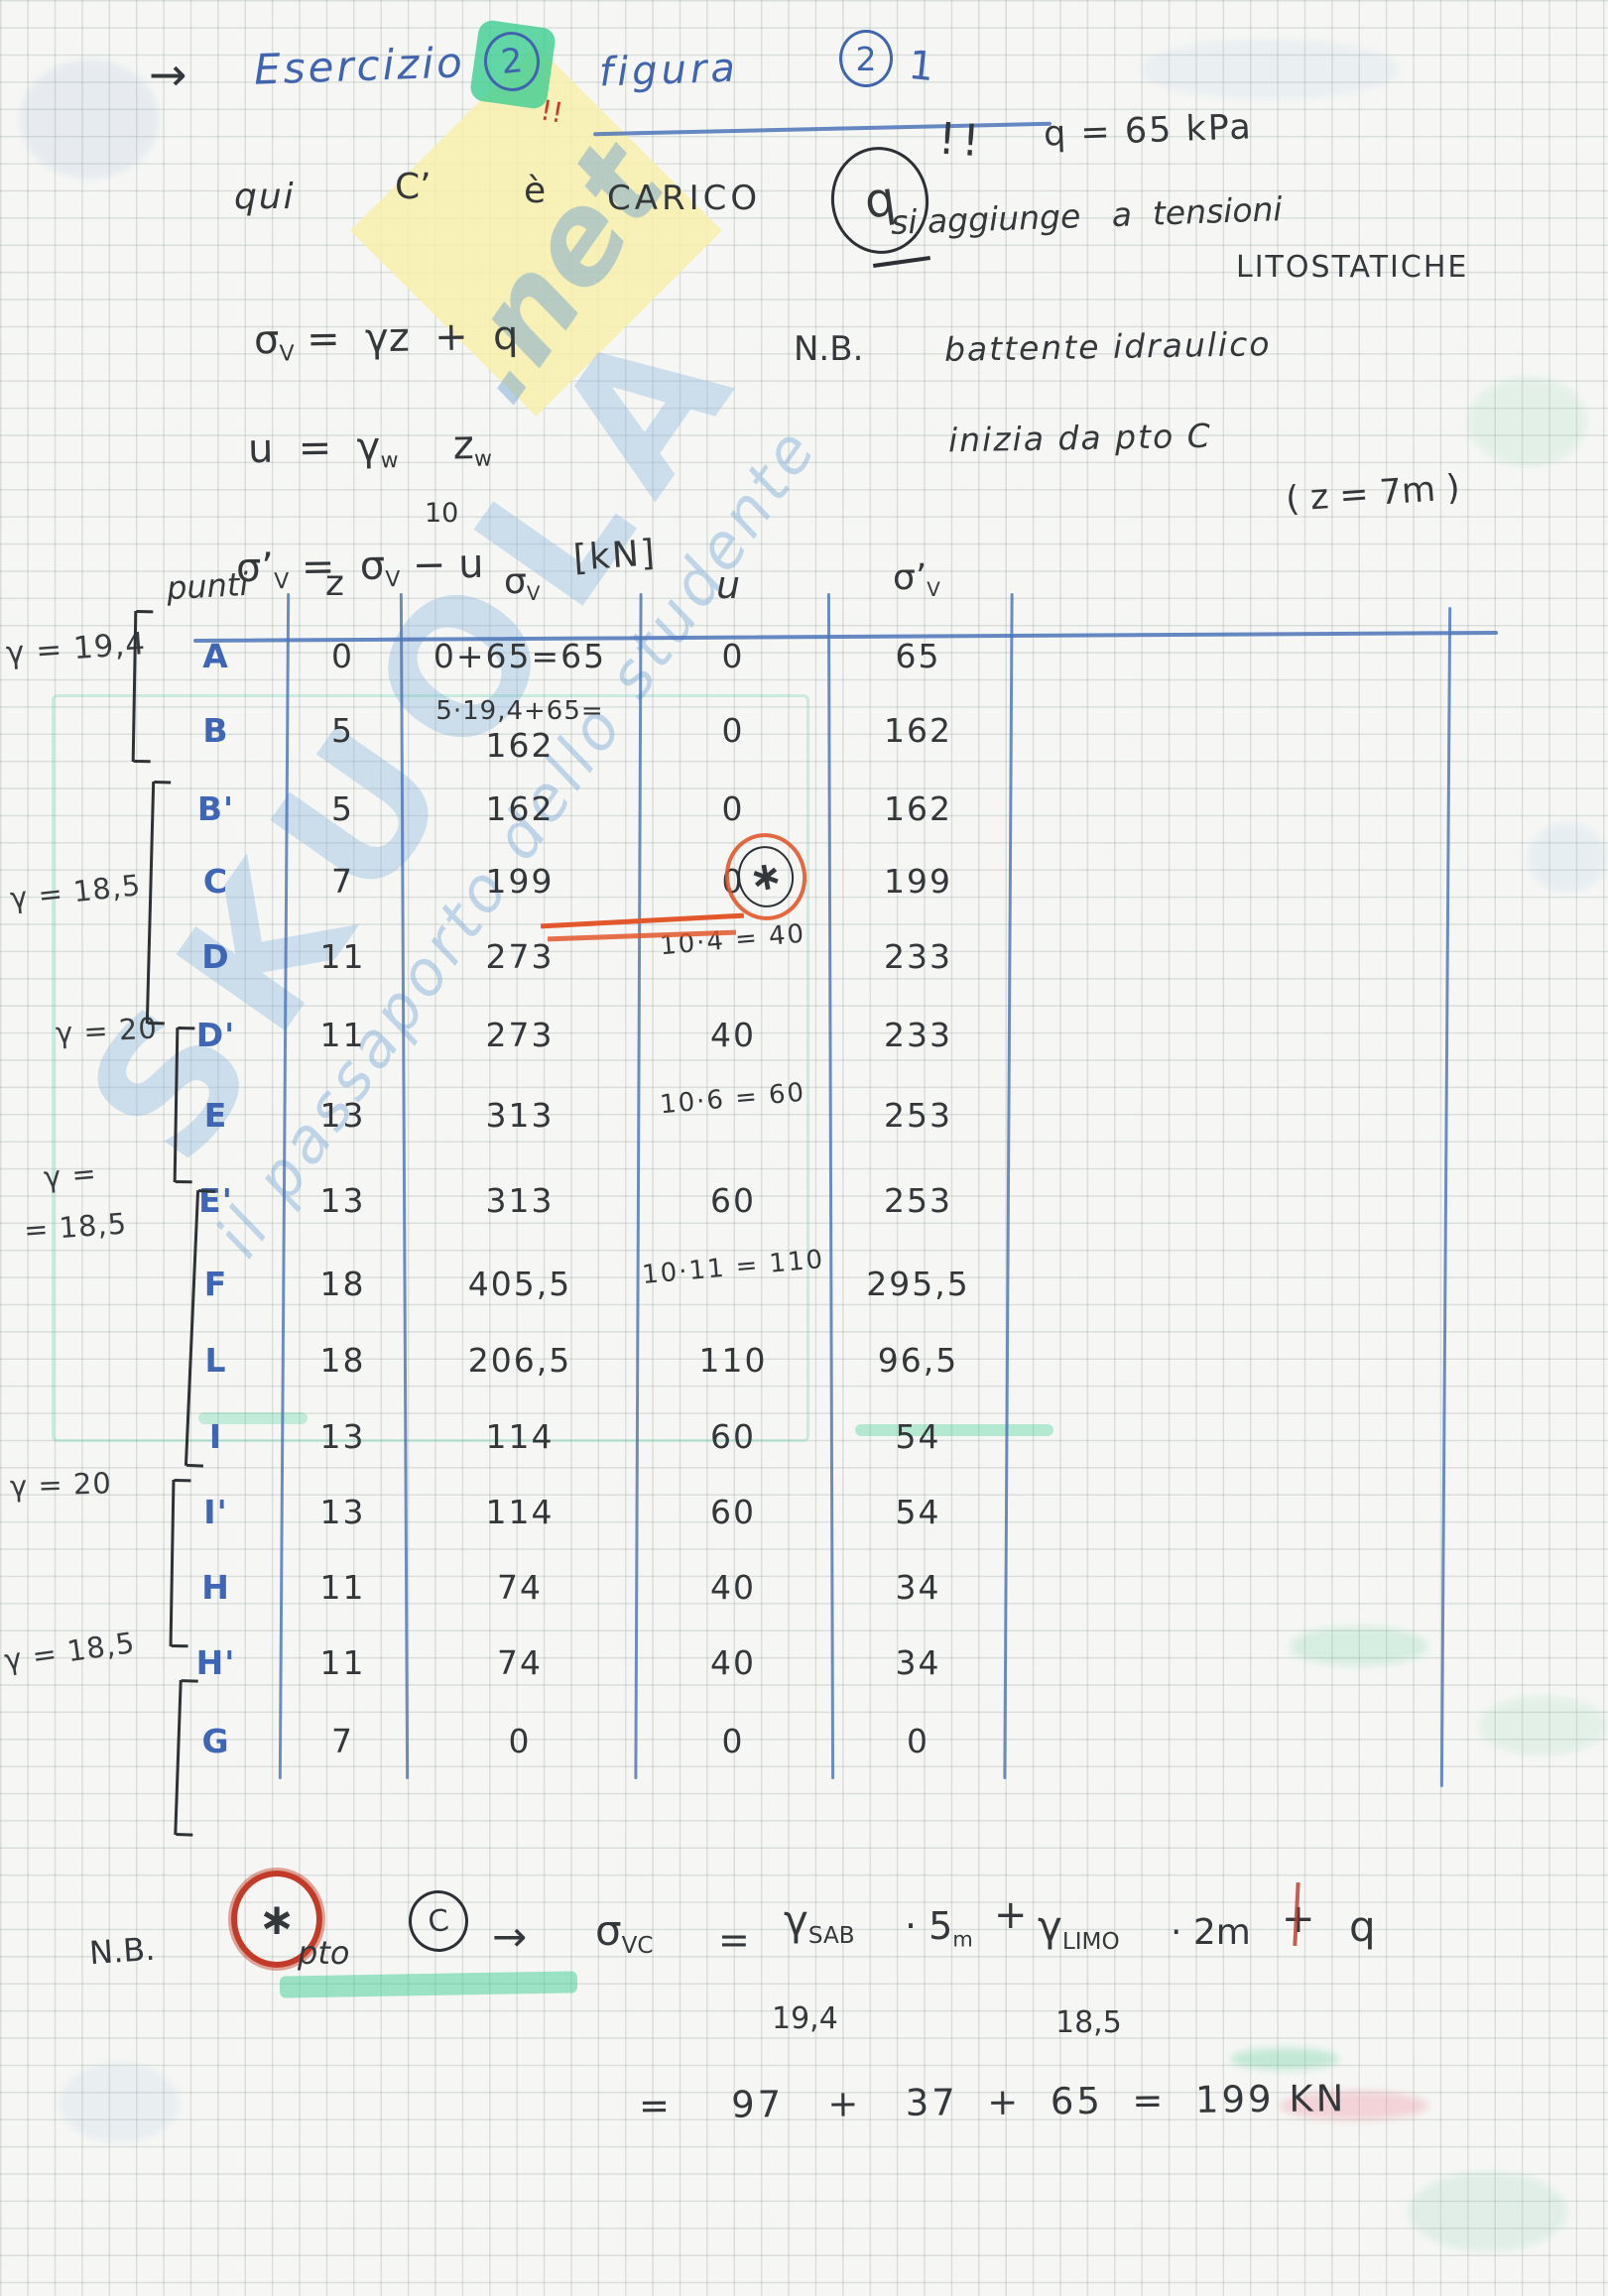 This screenshot has height=2296, width=1608. I want to click on table-row: B' 5 162 0 162, so click(585, 808).